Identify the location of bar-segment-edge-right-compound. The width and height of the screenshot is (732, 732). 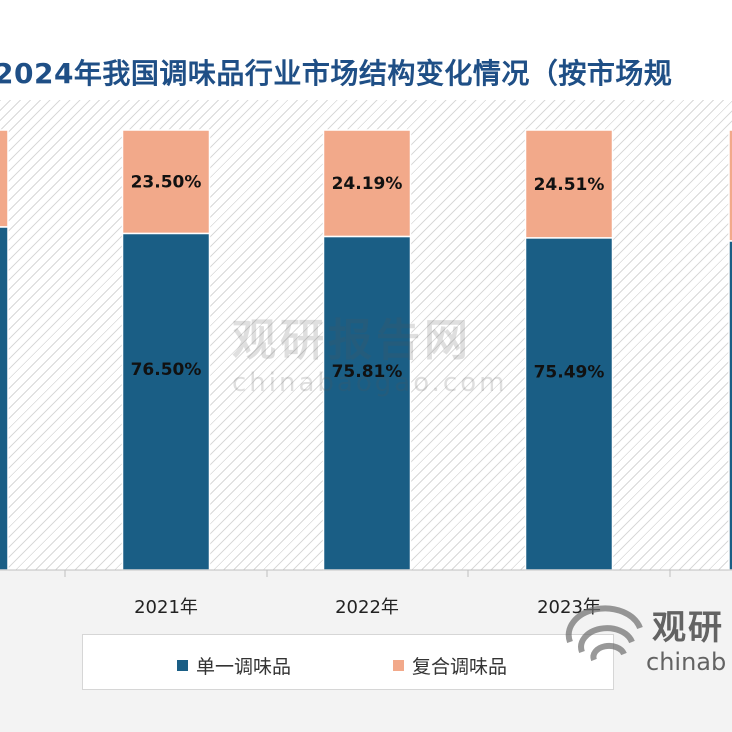
(730, 185).